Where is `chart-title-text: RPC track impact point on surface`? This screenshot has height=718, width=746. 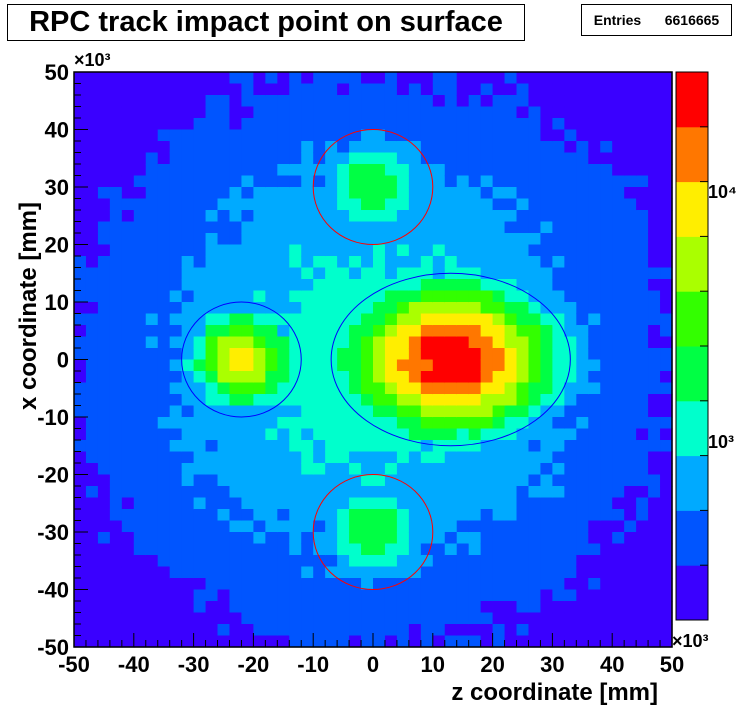
chart-title-text: RPC track impact point on surface is located at coordinates (266, 22).